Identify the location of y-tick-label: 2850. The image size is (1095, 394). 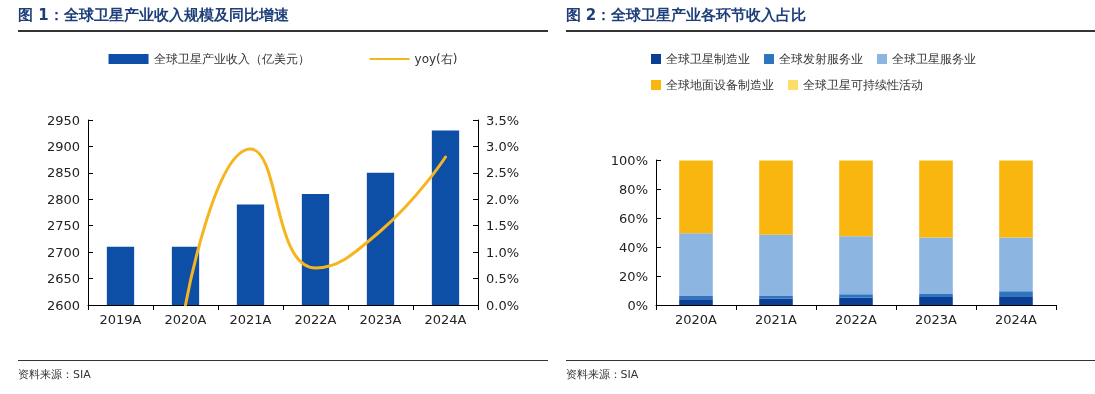
(63, 173).